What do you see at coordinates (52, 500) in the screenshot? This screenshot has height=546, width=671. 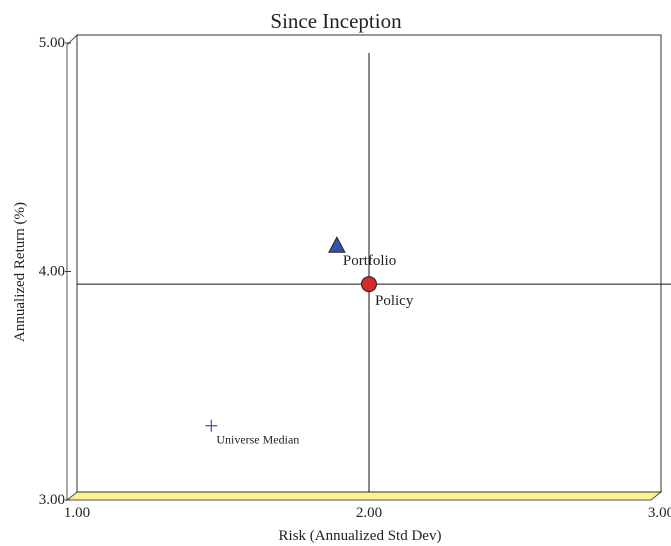 I see `y-tick-label: 3.00` at bounding box center [52, 500].